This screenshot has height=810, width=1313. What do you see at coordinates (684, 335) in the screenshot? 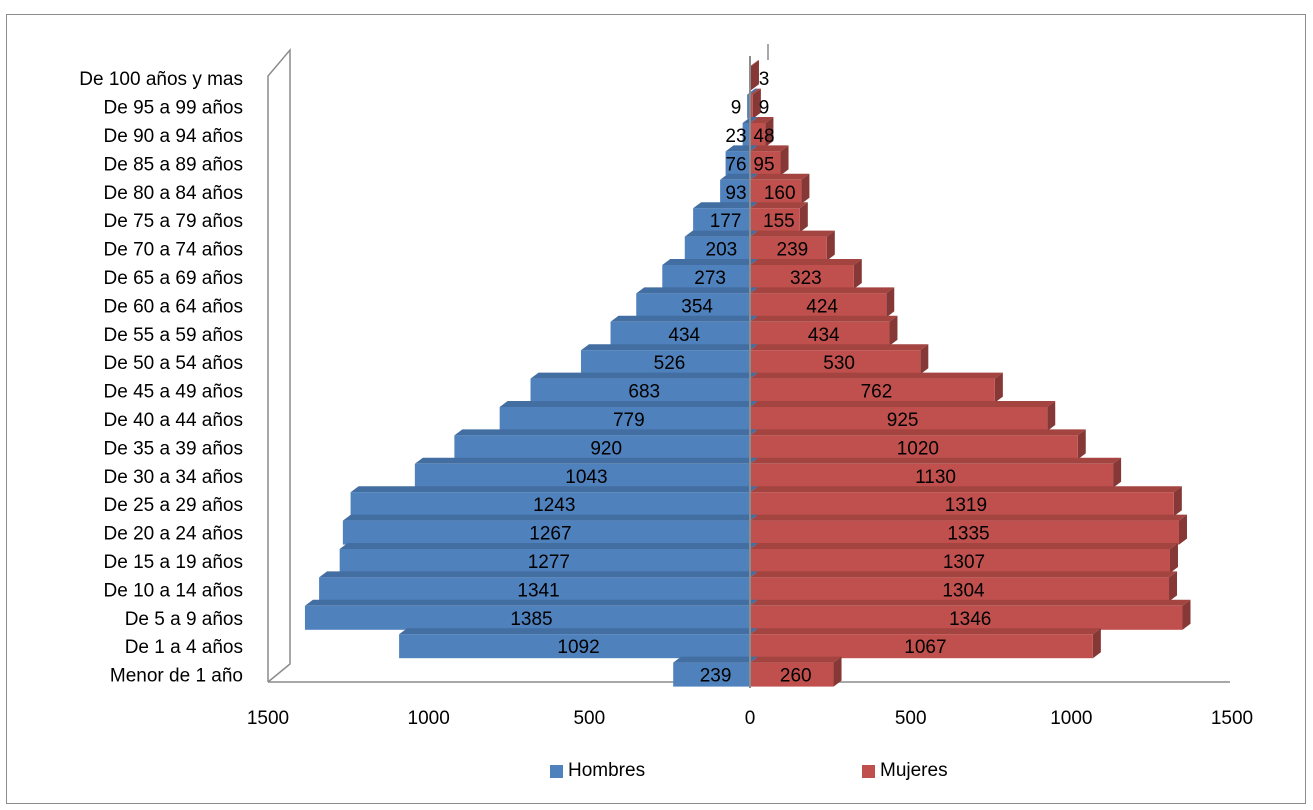
I see `data-label-hombres: 434` at bounding box center [684, 335].